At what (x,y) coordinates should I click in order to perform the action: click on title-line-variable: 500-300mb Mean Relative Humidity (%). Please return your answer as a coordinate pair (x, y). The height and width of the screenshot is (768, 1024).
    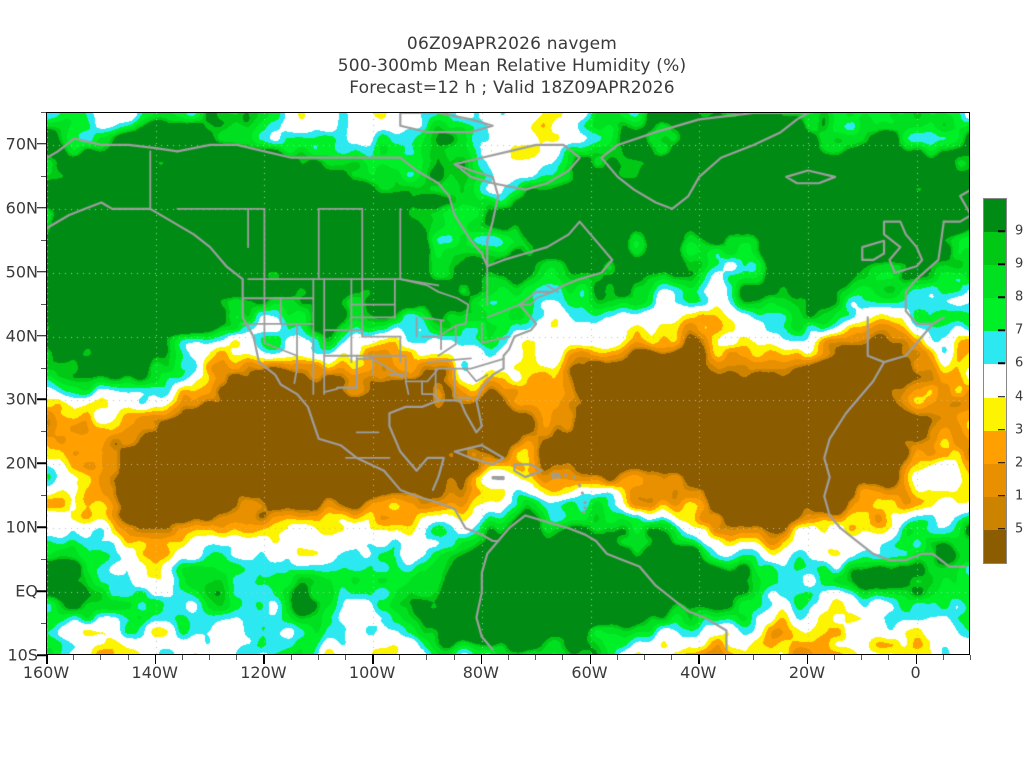
    Looking at the image, I should click on (512, 66).